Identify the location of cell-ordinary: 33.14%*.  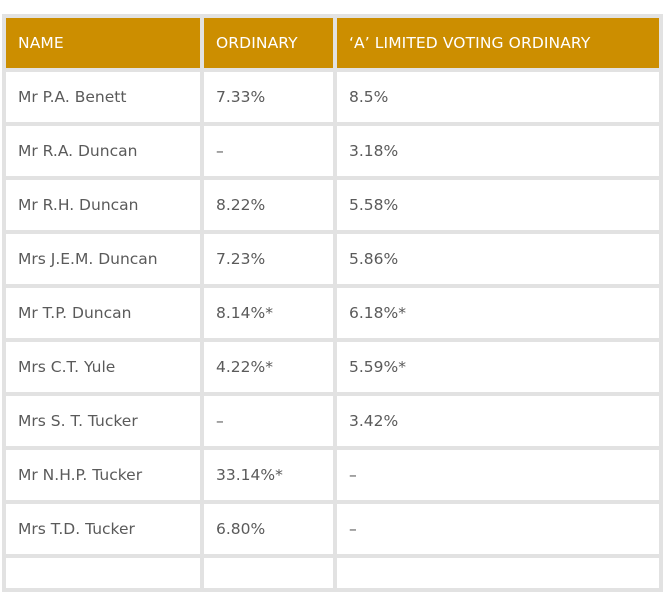
(268, 475).